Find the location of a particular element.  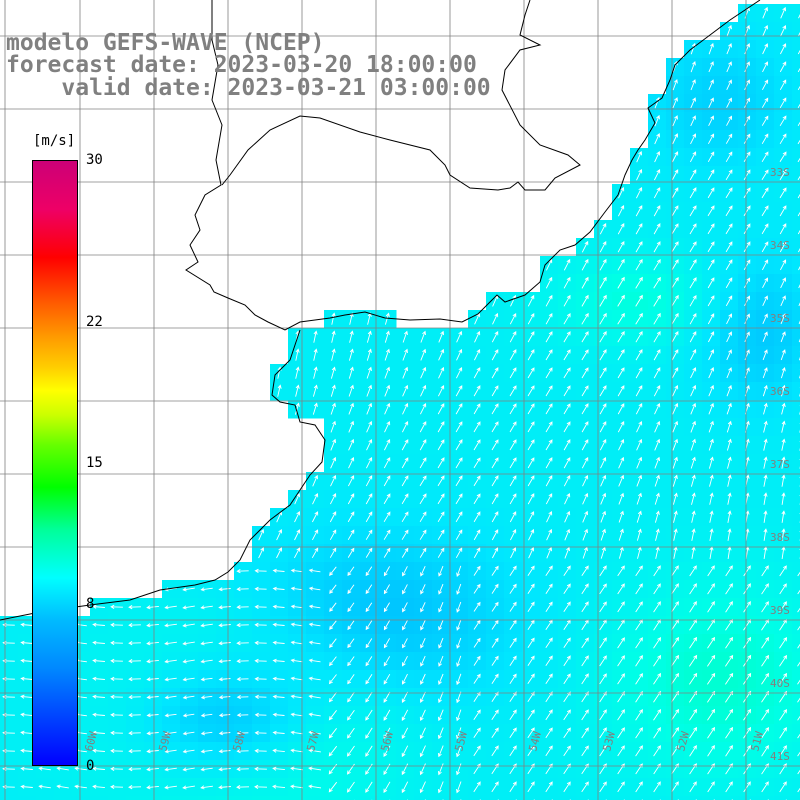

lon-label: 58W is located at coordinates (239, 741).